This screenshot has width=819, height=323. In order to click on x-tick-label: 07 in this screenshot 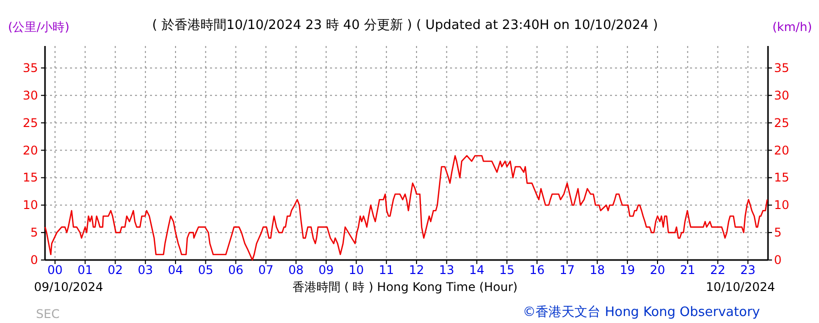, I will do `click(266, 270)`.